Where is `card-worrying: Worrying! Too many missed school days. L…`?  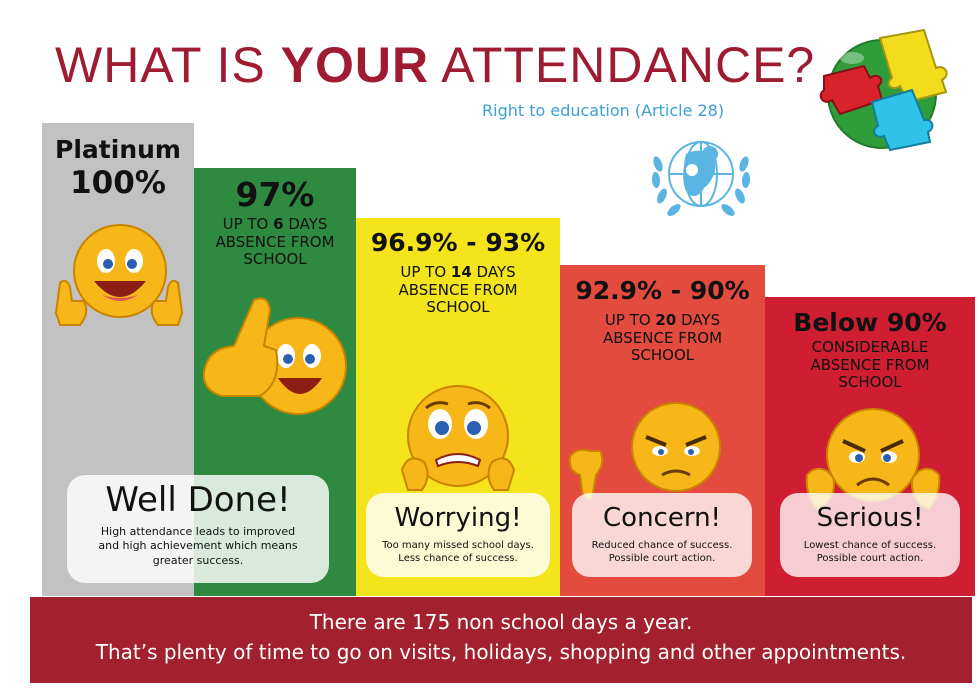 card-worrying: Worrying! Too many missed school days. L… is located at coordinates (458, 535).